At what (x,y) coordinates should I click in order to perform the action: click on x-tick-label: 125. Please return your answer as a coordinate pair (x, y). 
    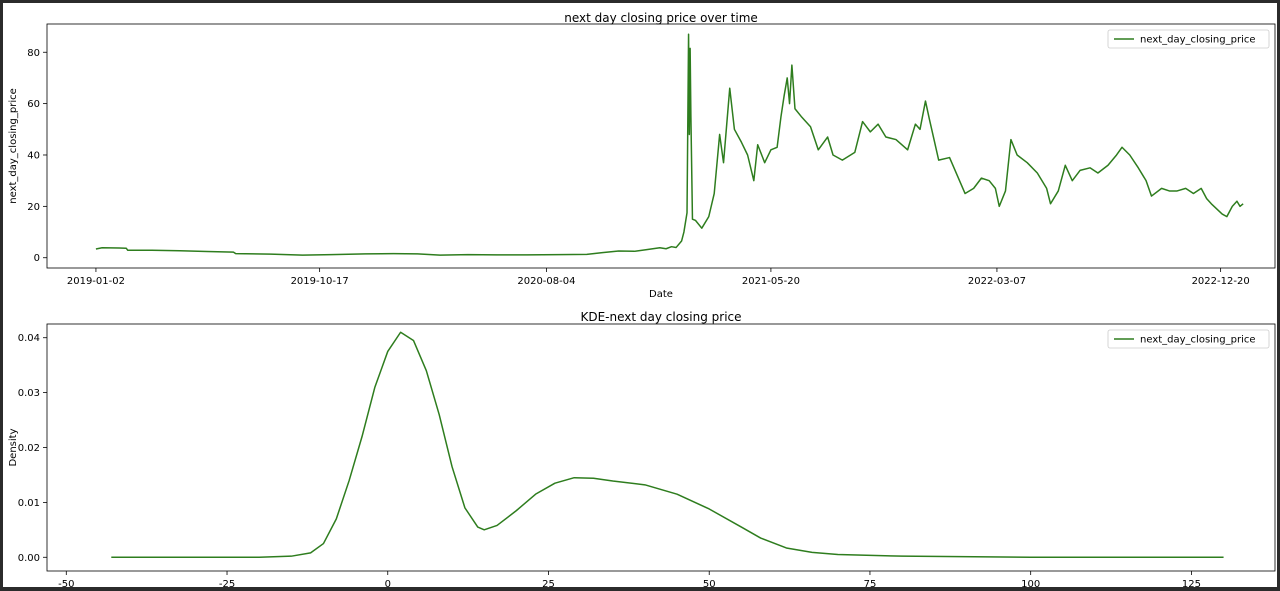
    Looking at the image, I should click on (1191, 583).